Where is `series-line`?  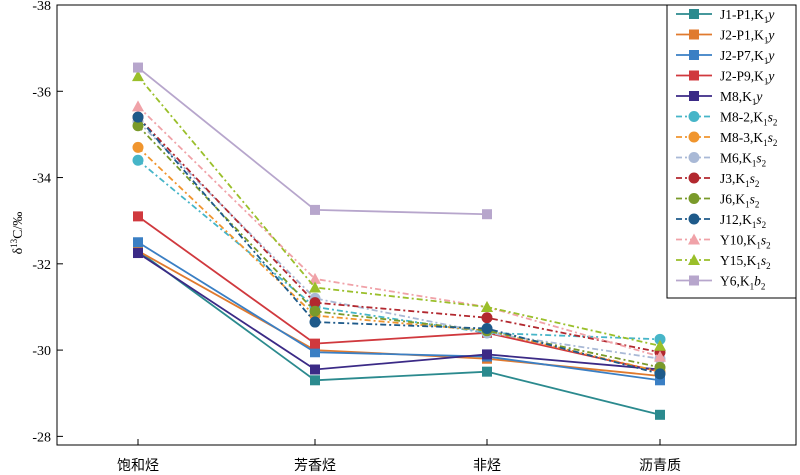
series-line is located at coordinates (312, 141).